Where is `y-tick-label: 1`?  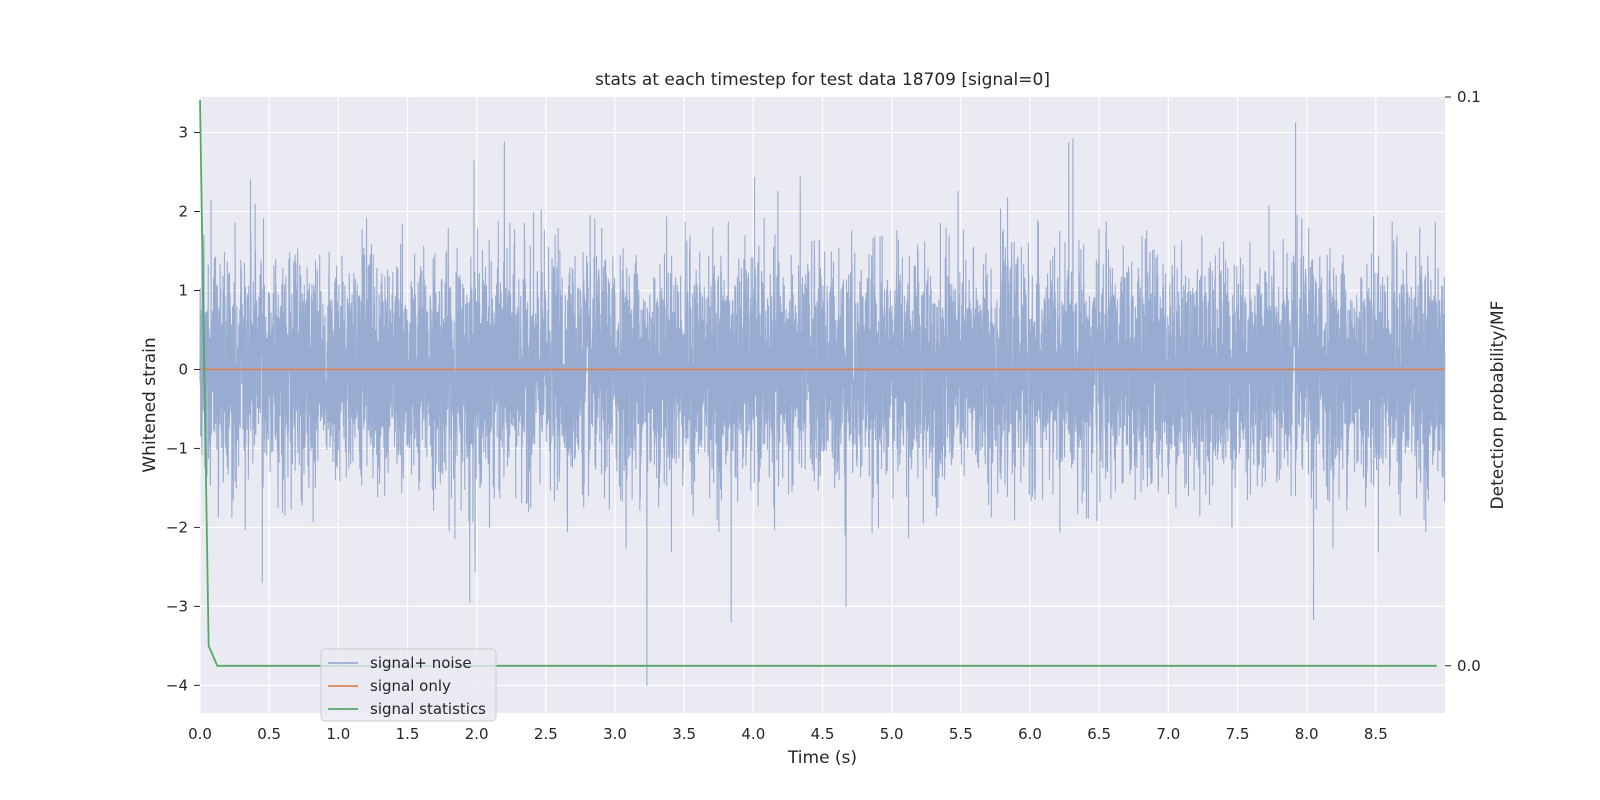
y-tick-label: 1 is located at coordinates (183, 290).